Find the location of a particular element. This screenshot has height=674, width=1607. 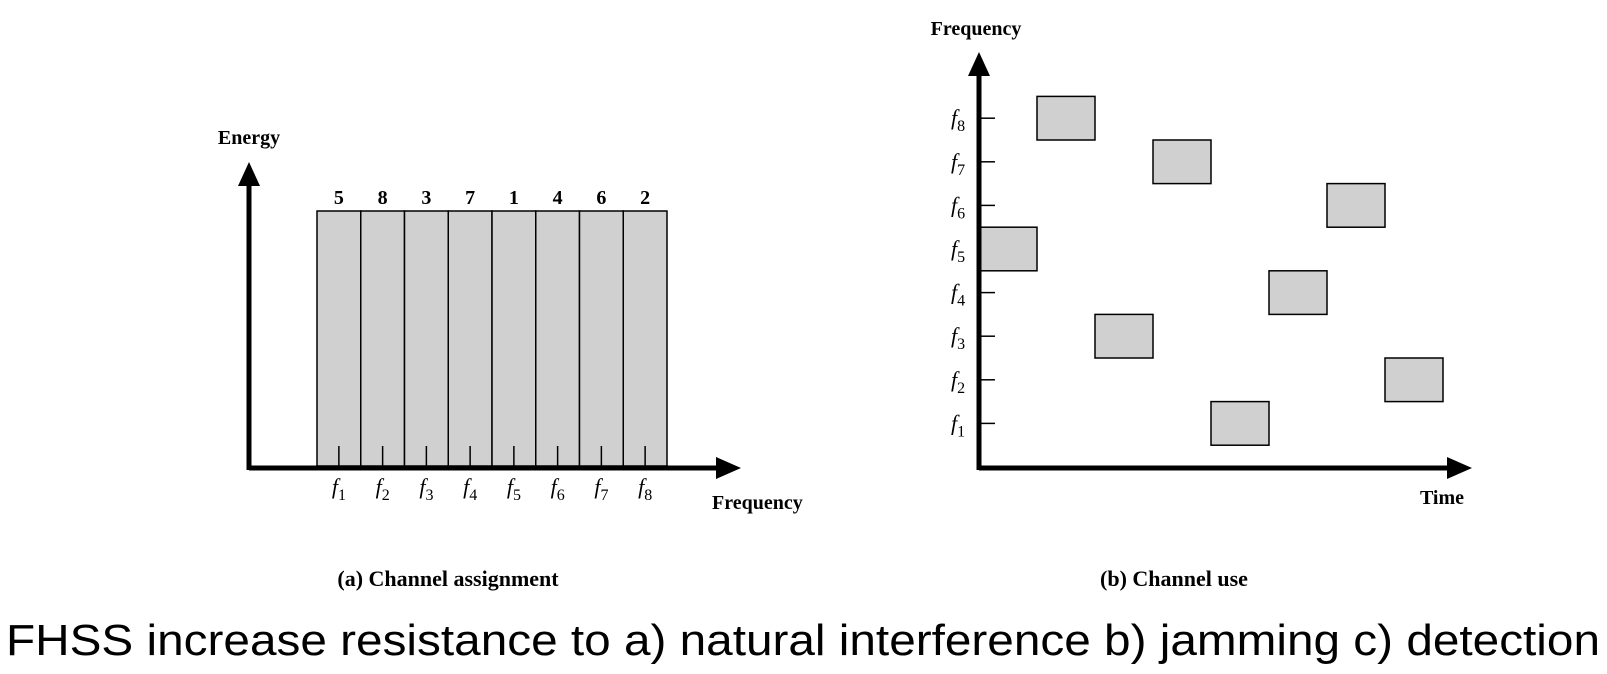

panel-b-caption: (b) Channel use is located at coordinates (1174, 578).